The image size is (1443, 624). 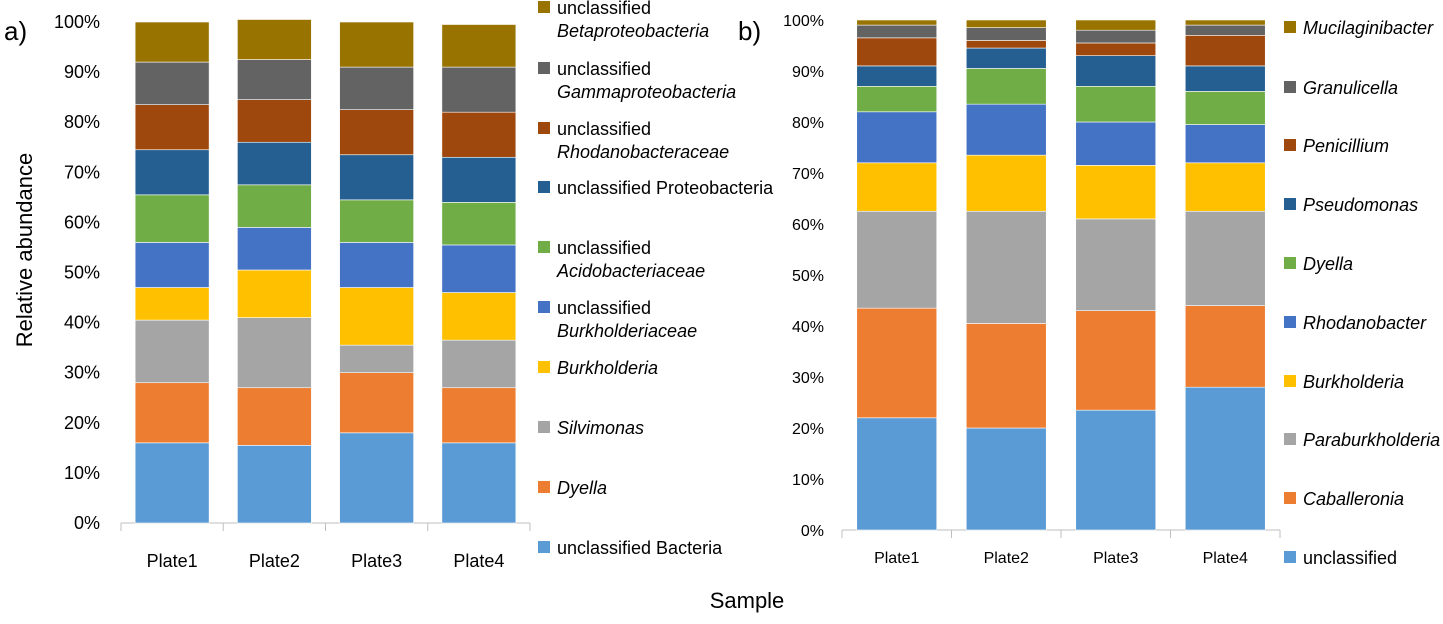 What do you see at coordinates (747, 600) in the screenshot?
I see `x-axis-title: Sample` at bounding box center [747, 600].